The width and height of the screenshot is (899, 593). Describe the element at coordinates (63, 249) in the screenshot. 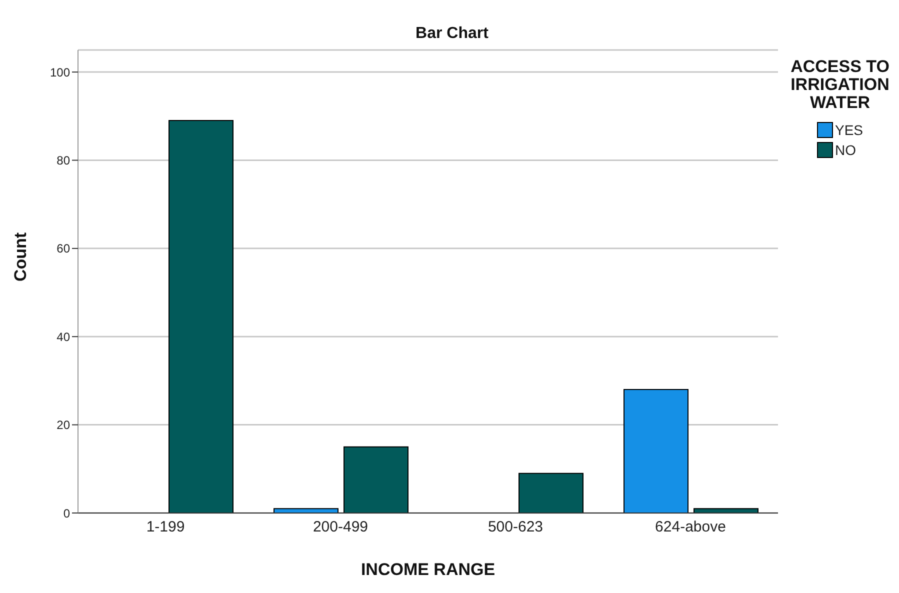

I see `y-tick-label: 60` at that location.